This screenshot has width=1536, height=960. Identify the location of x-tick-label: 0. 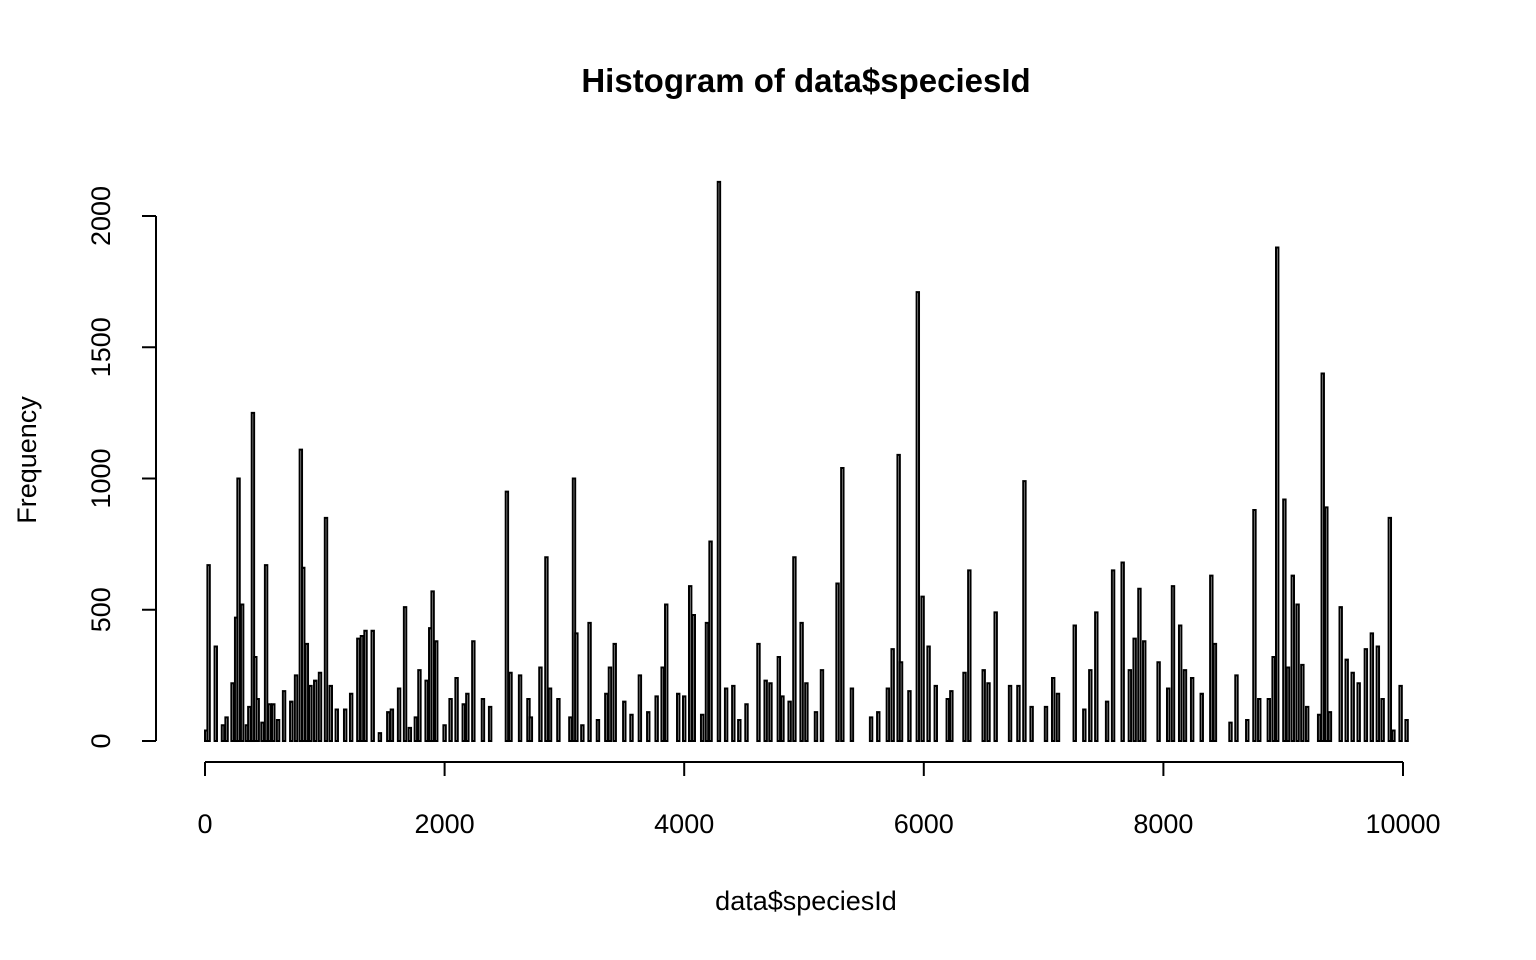
(204, 824).